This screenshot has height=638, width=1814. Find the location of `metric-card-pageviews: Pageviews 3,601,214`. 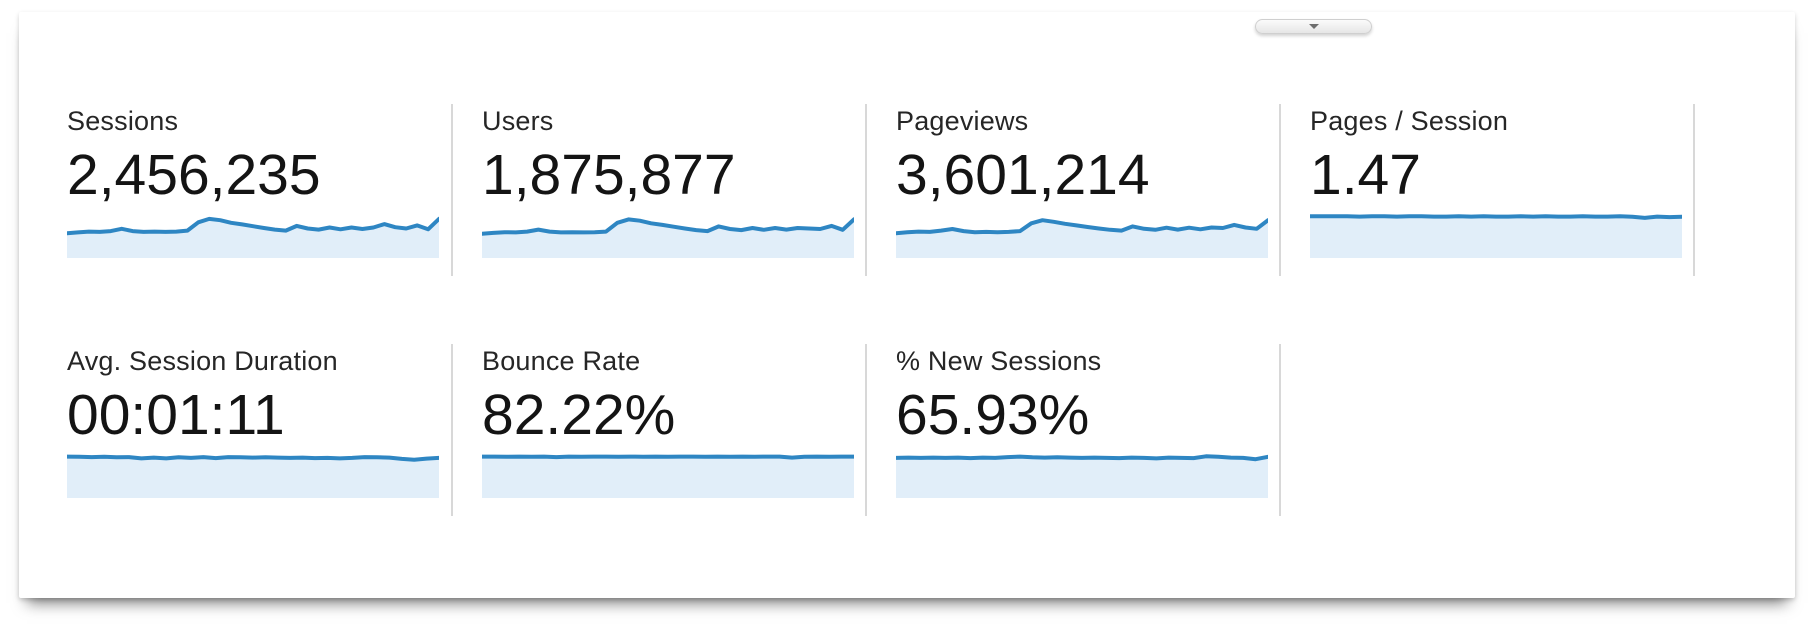

metric-card-pageviews: Pageviews 3,601,214 is located at coordinates (1074, 190).